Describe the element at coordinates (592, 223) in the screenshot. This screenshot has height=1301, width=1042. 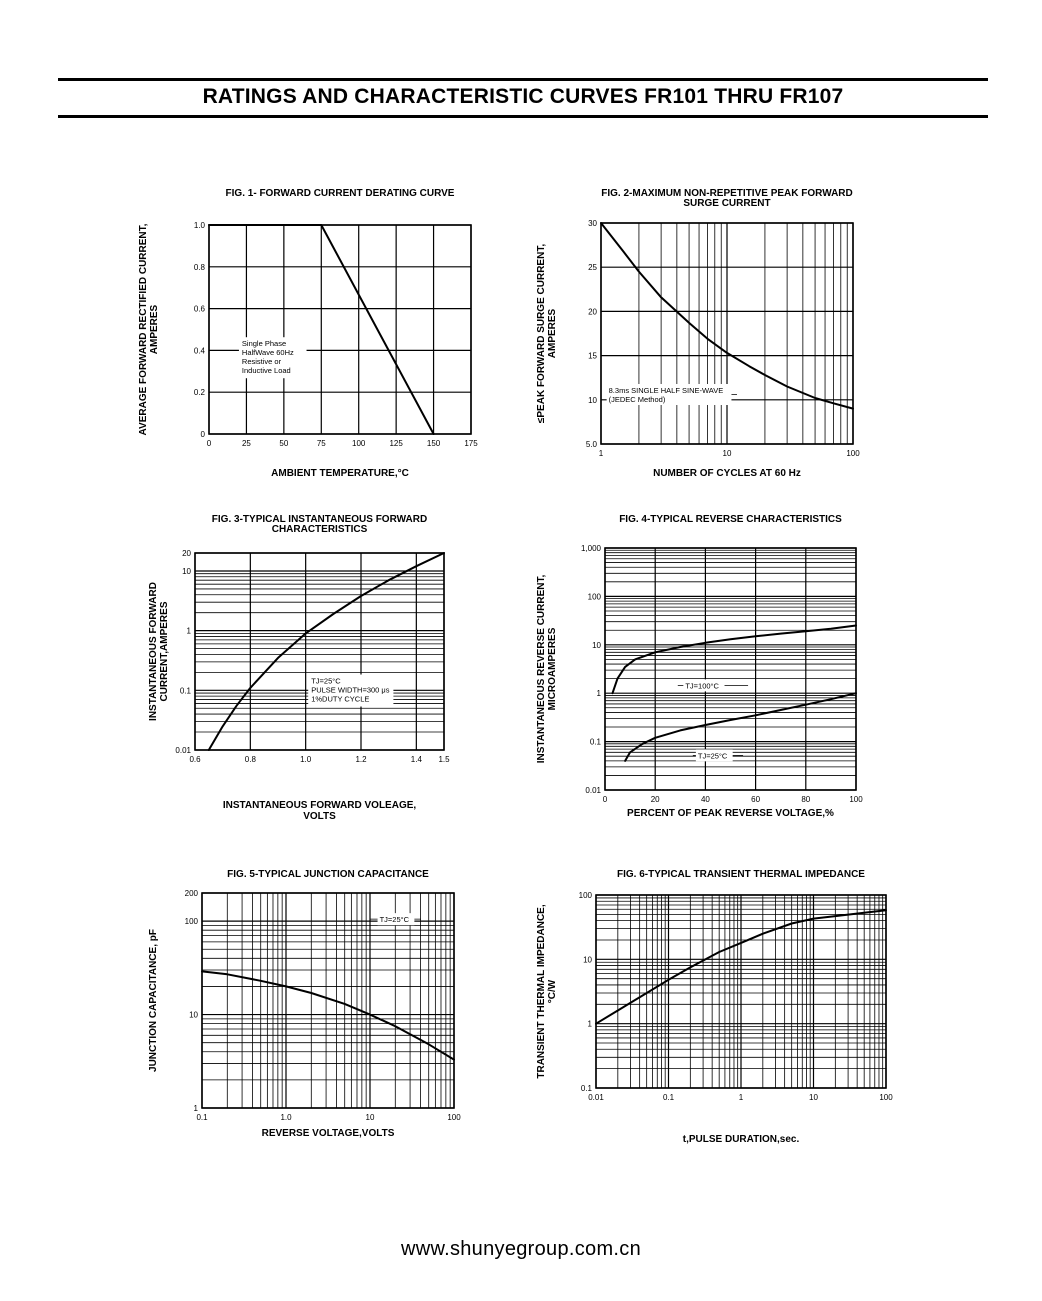
I see `y-tick-label: 30` at that location.